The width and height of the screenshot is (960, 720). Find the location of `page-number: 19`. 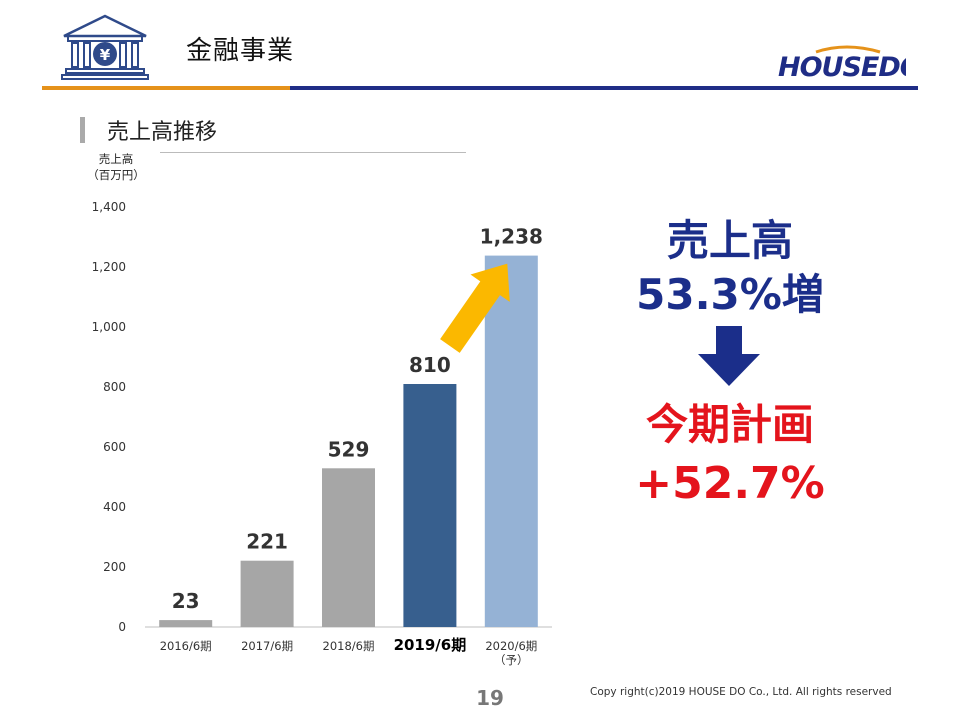

page-number: 19 is located at coordinates (490, 698).